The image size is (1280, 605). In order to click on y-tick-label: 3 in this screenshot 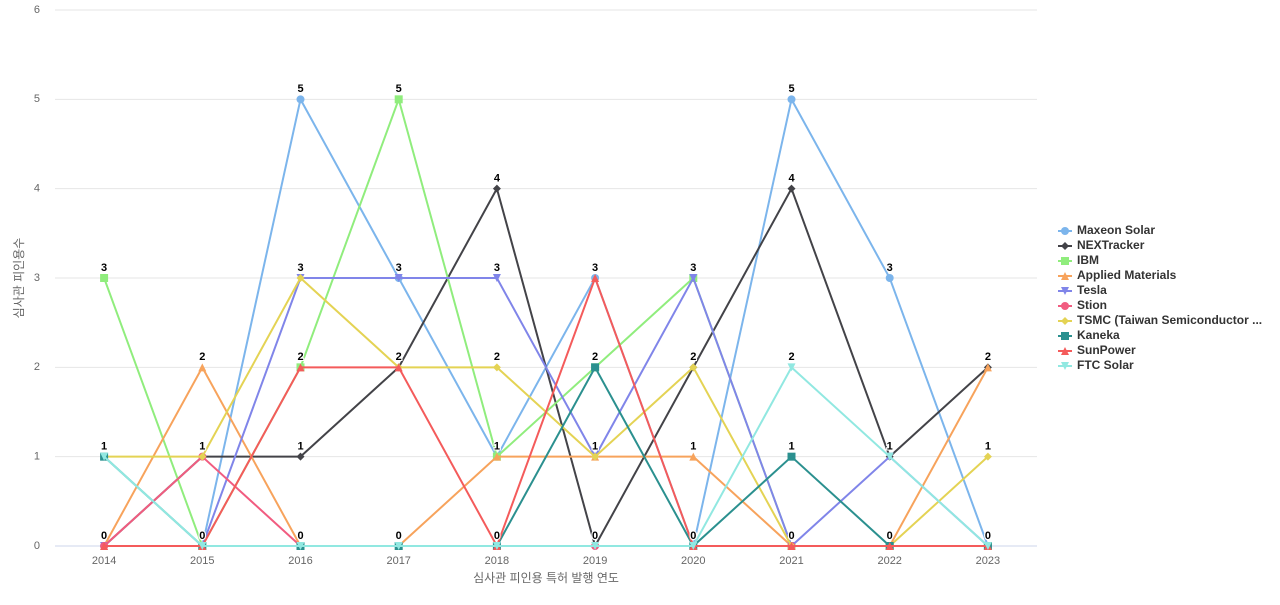, I will do `click(37, 278)`.